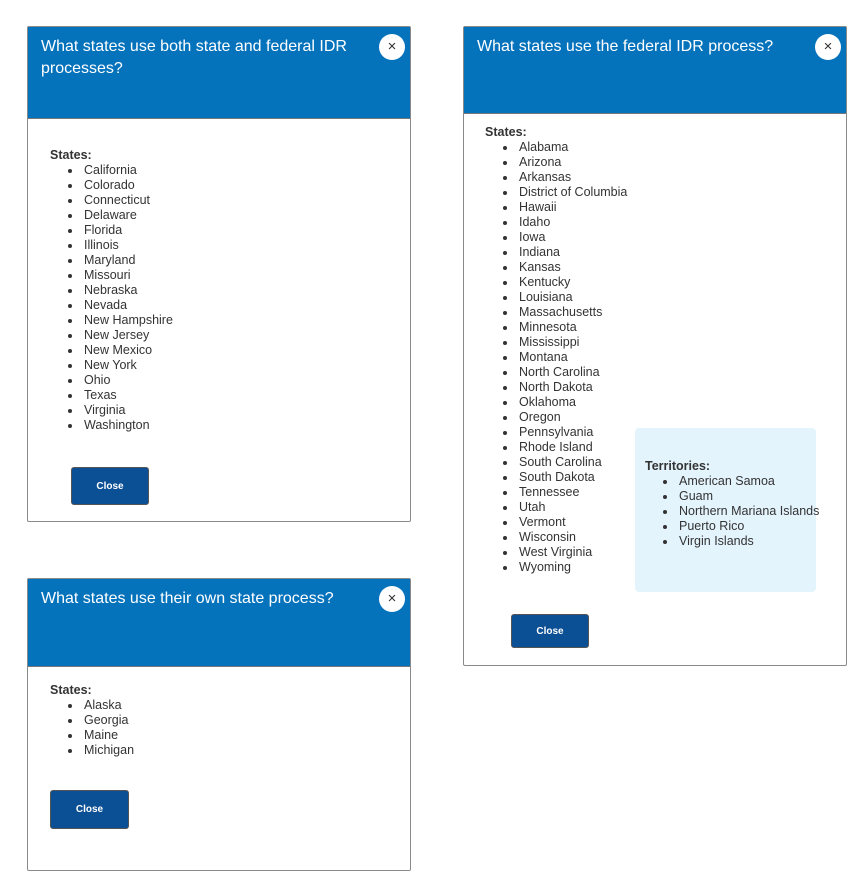 Image resolution: width=862 pixels, height=892 pixels. Describe the element at coordinates (127, 365) in the screenshot. I see `list-item: New York` at that location.